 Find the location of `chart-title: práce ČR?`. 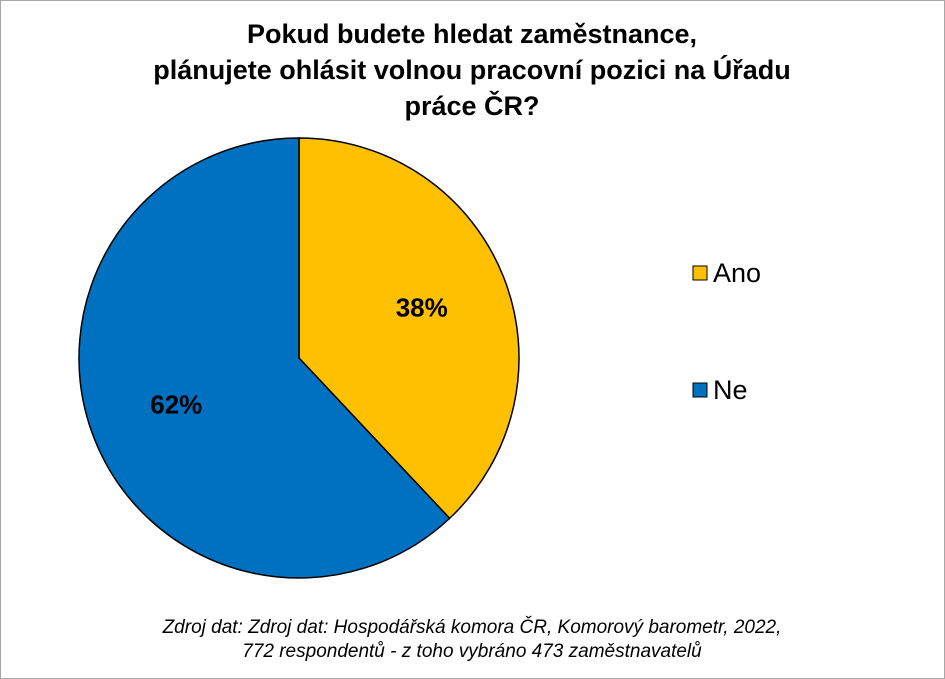

chart-title: práce ČR? is located at coordinates (471, 105).